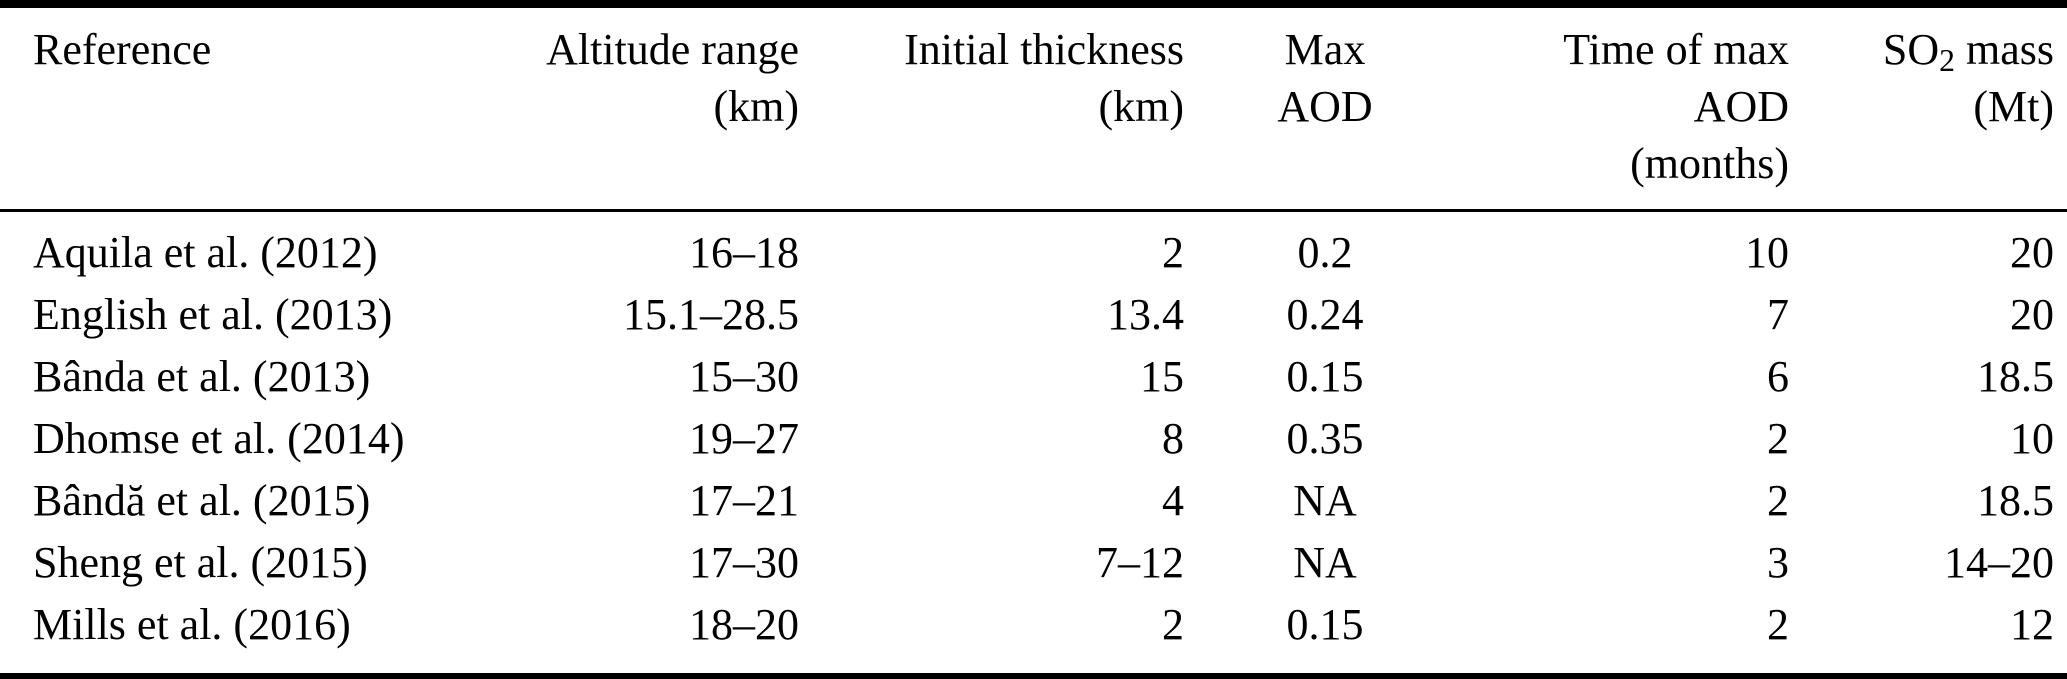 This screenshot has height=679, width=2067. I want to click on so2-prefix: SO, so click(1911, 49).